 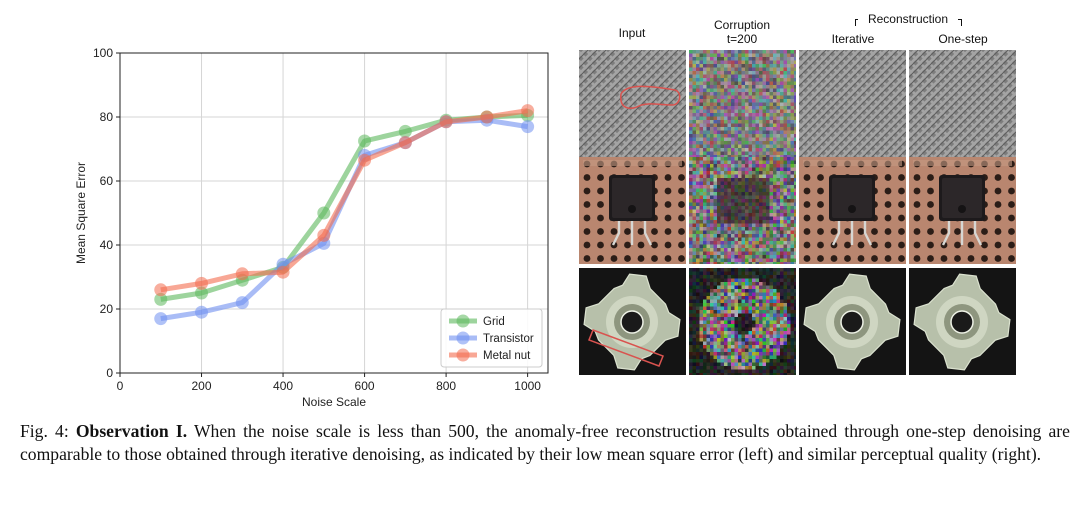 I want to click on series-transistor, so click(x=344, y=219).